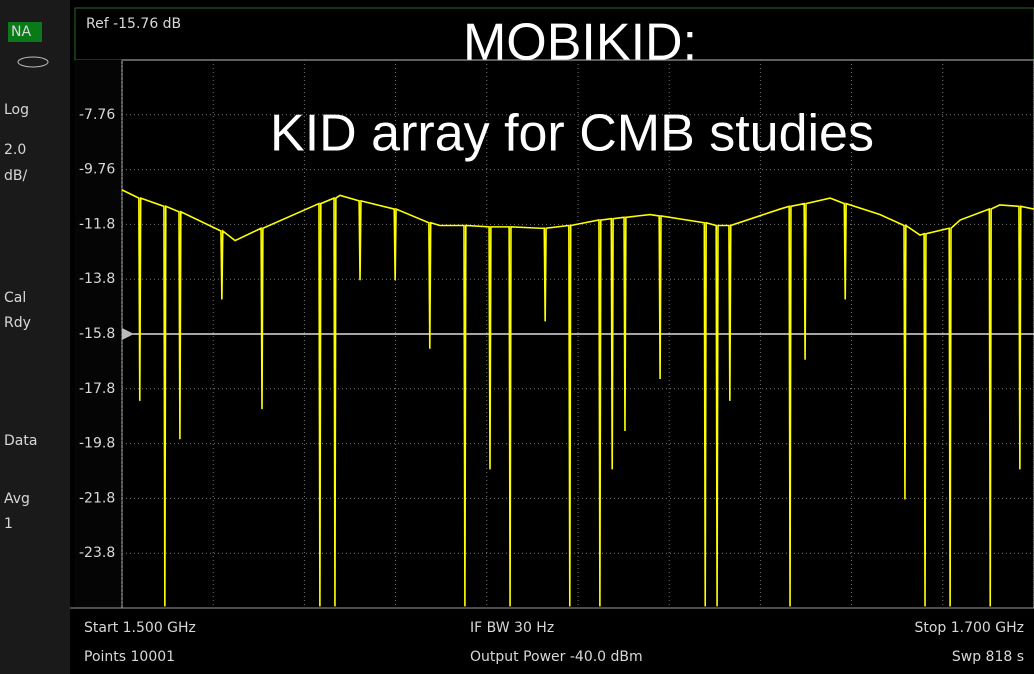 The width and height of the screenshot is (1034, 674). I want to click on sidebar-label: Cal, so click(15, 298).